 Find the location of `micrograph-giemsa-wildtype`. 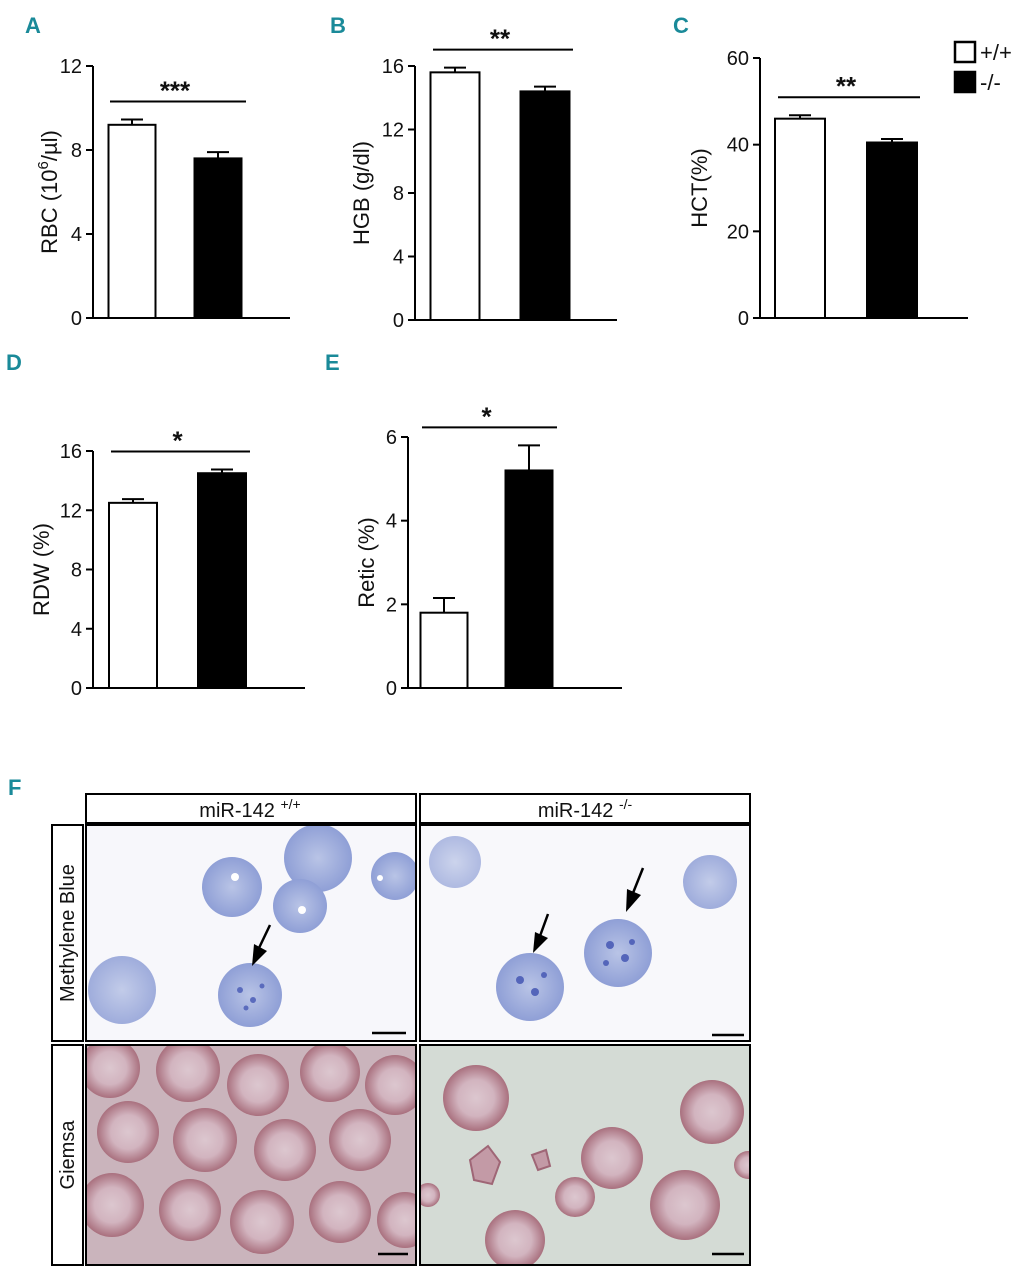

micrograph-giemsa-wildtype is located at coordinates (251, 1155).